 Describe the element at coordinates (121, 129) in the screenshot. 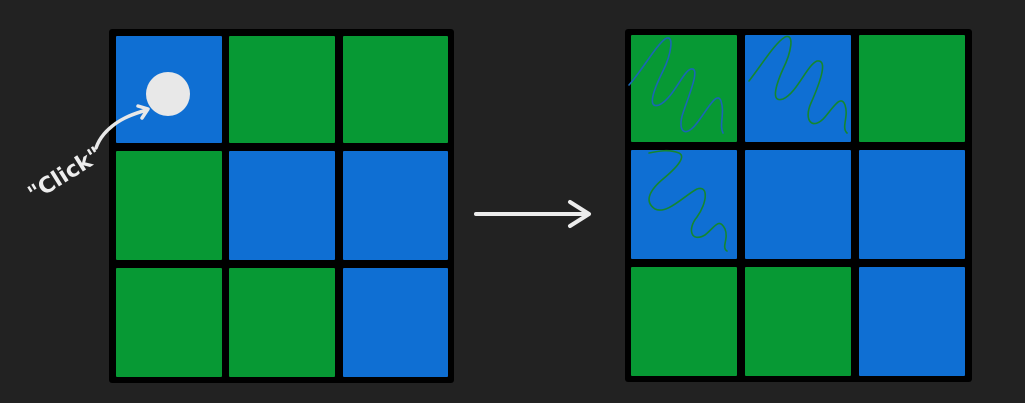

I see `click-pointer-line` at that location.